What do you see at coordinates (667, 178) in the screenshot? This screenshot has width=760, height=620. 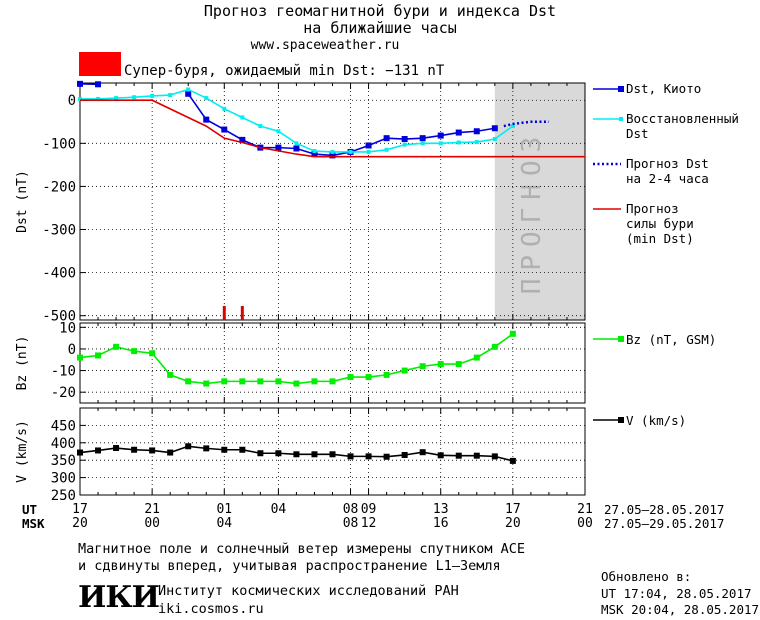 I see `legend-dst-forecast-2: на 2-4 часа` at bounding box center [667, 178].